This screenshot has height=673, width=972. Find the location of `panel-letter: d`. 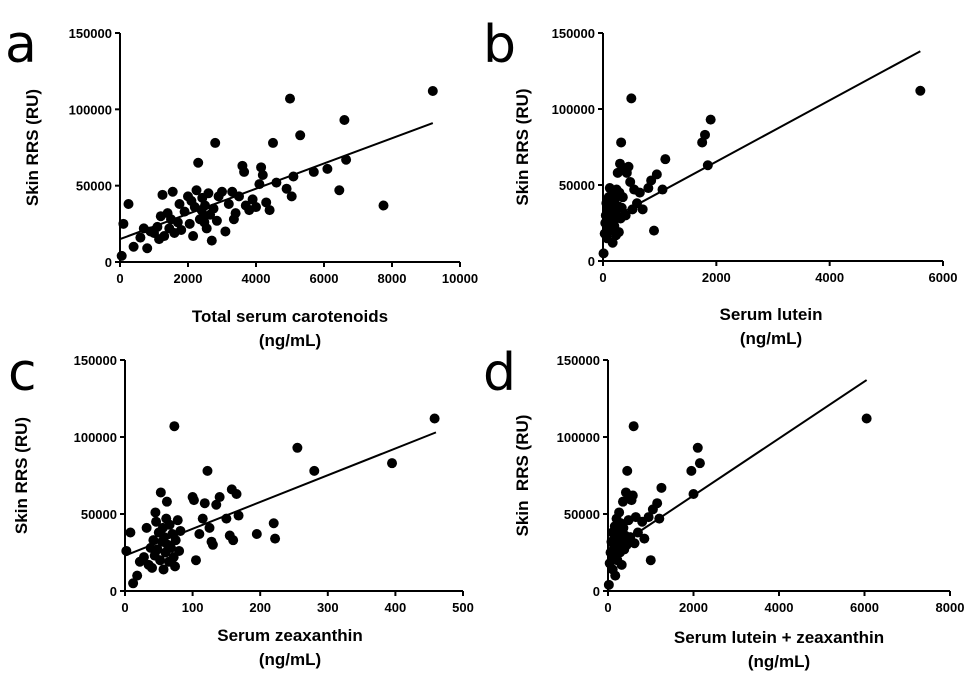

panel-letter: d is located at coordinates (499, 373).